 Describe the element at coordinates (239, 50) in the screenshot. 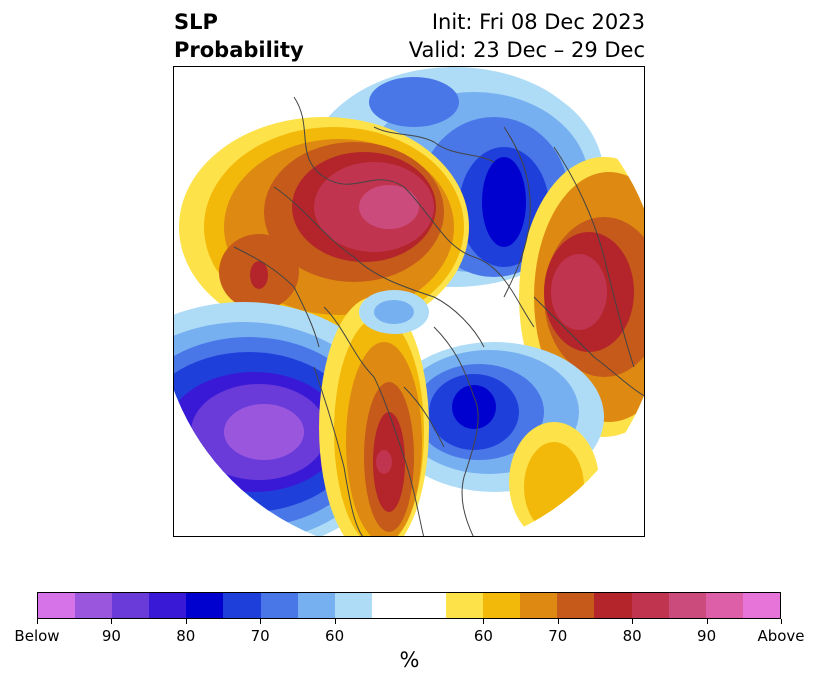

I see `product-label: Probability` at that location.